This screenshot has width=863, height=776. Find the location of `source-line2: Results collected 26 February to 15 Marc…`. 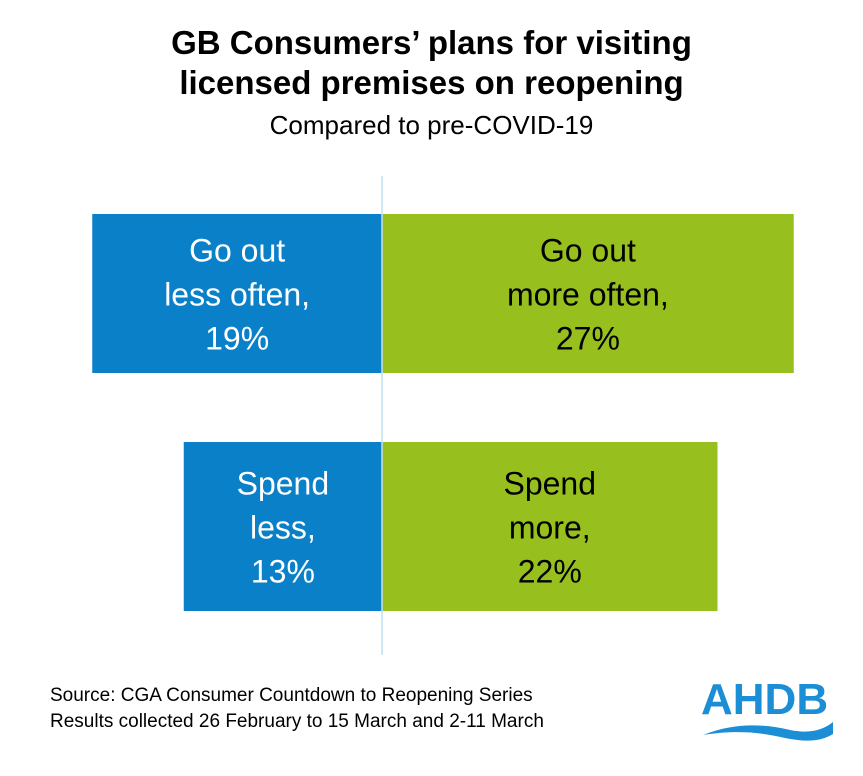

source-line2: Results collected 26 February to 15 Marc… is located at coordinates (297, 721).